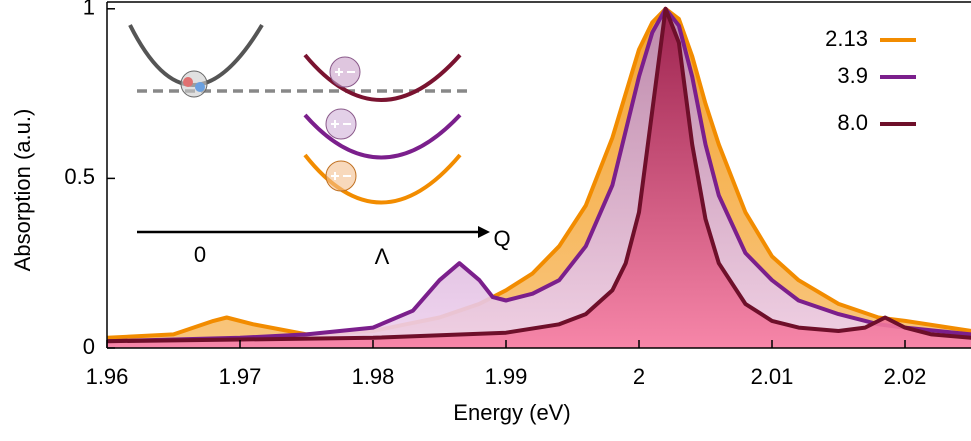 This screenshot has width=971, height=441. I want to click on parabola-orange, so click(382, 179).